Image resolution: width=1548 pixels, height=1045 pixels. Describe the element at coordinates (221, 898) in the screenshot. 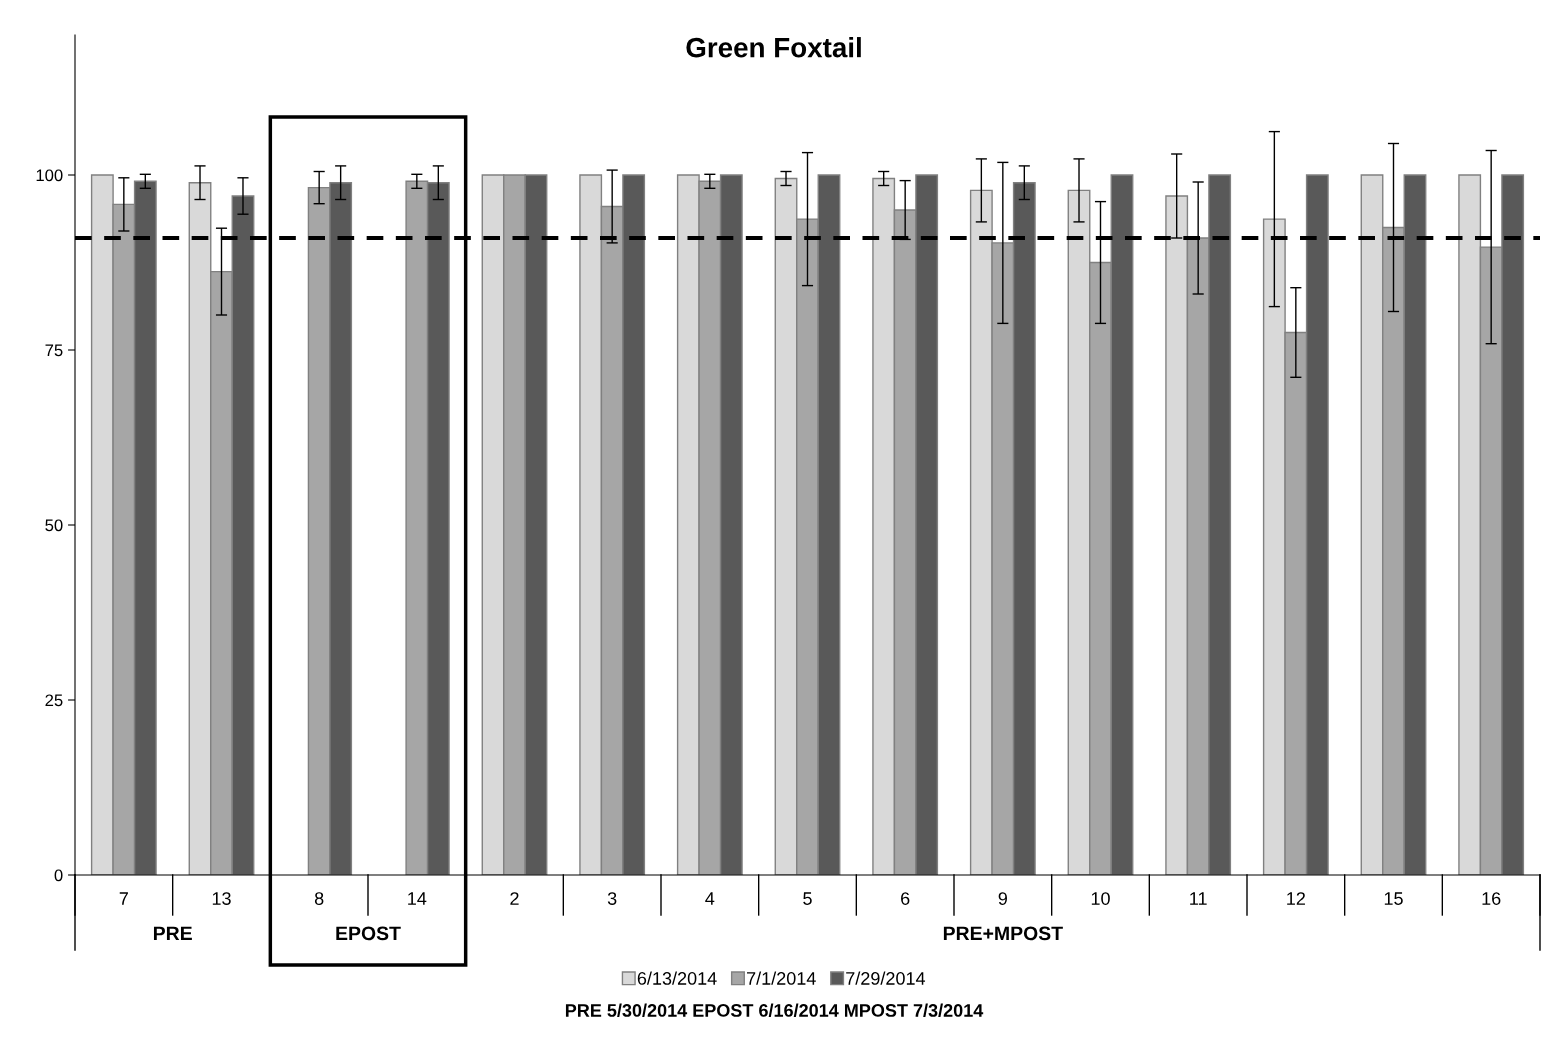

I see `x-tick-label: 13` at that location.